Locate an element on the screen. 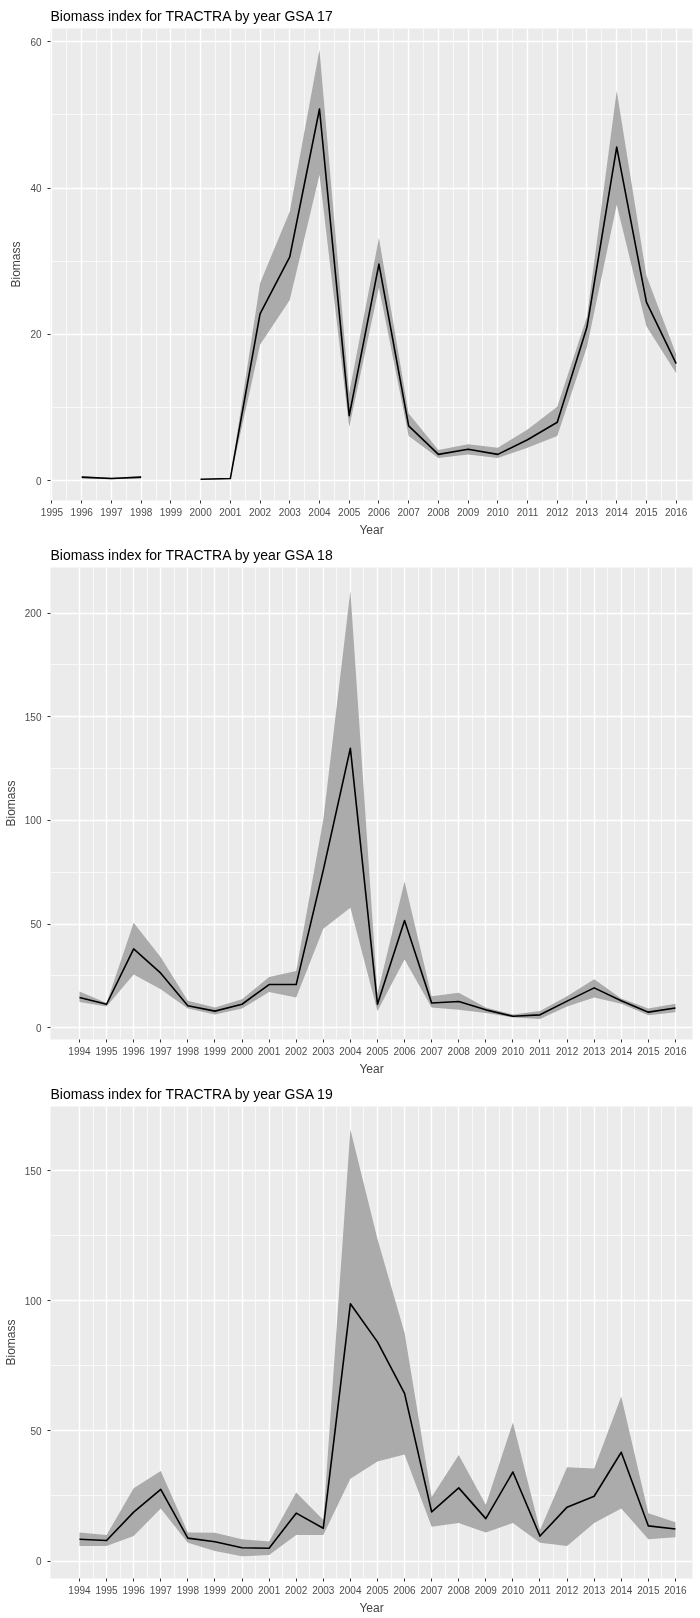 Image resolution: width=700 pixels, height=1618 pixels. y-tick-label: 40 is located at coordinates (36, 189).